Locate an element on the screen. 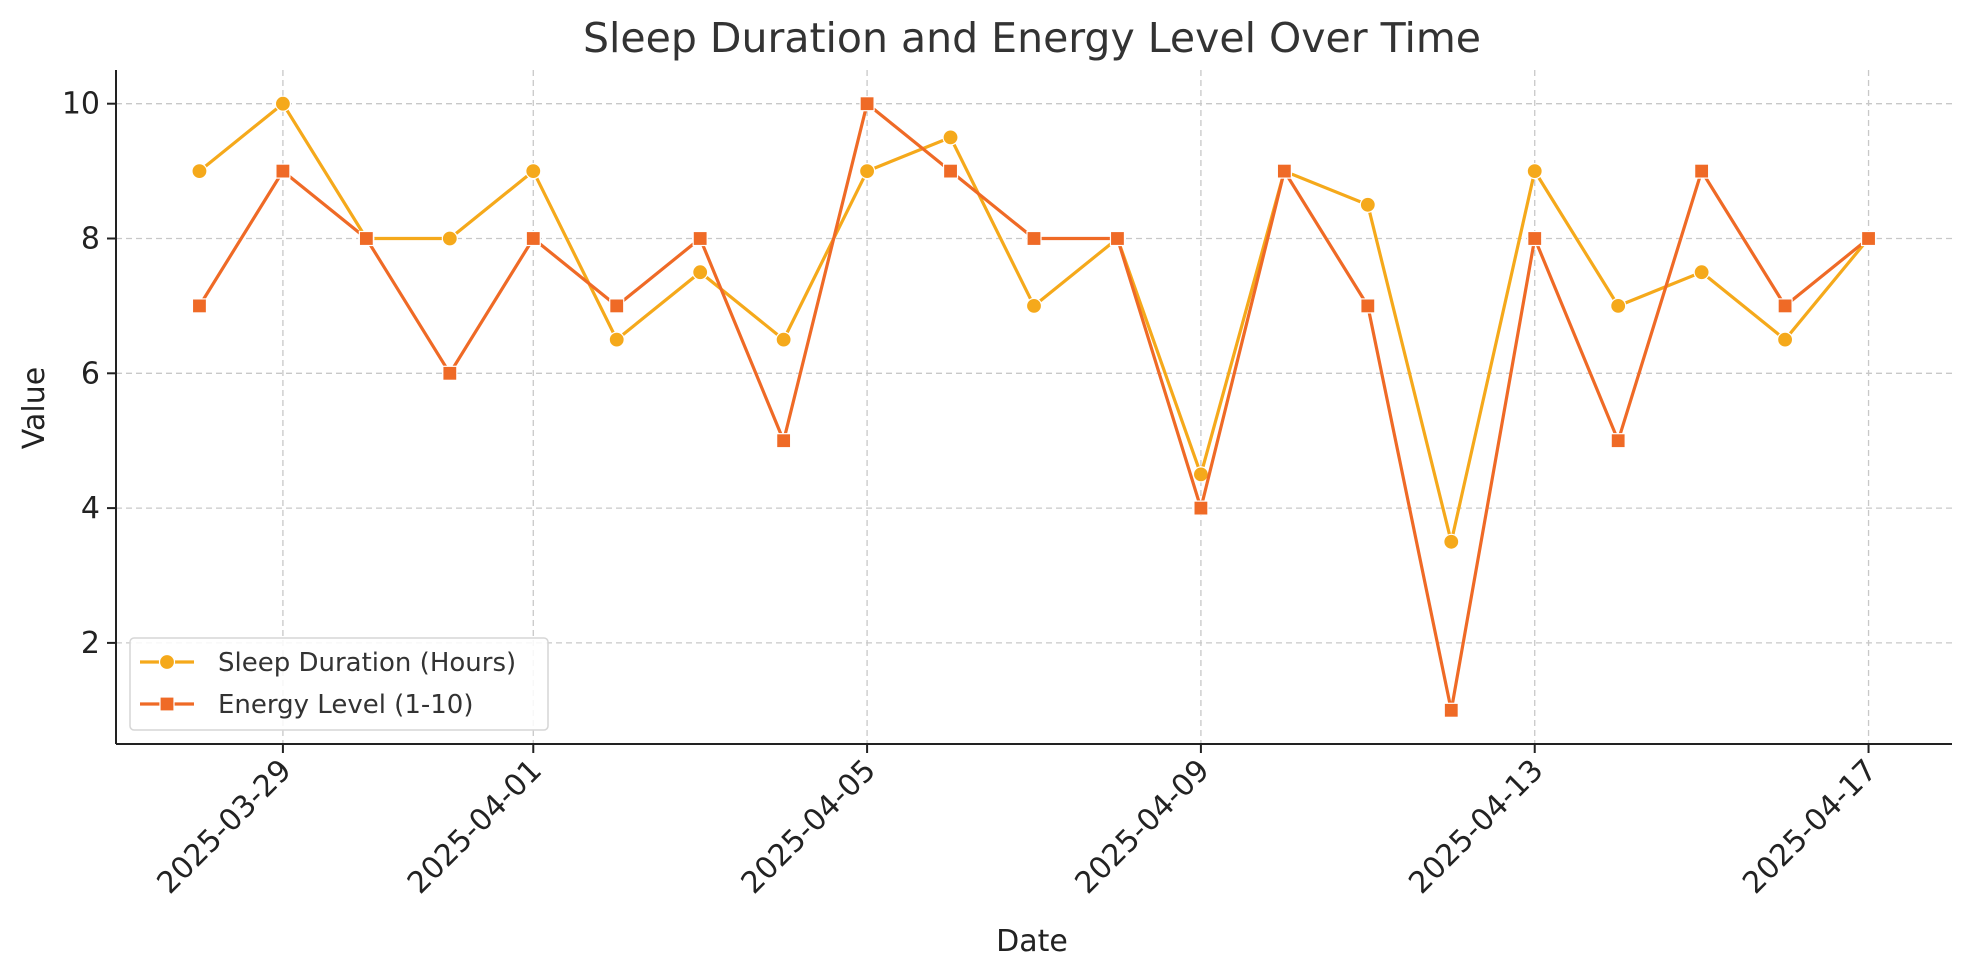 The width and height of the screenshot is (1970, 979). legend-entry: Energy Level (1-10) is located at coordinates (306, 705).